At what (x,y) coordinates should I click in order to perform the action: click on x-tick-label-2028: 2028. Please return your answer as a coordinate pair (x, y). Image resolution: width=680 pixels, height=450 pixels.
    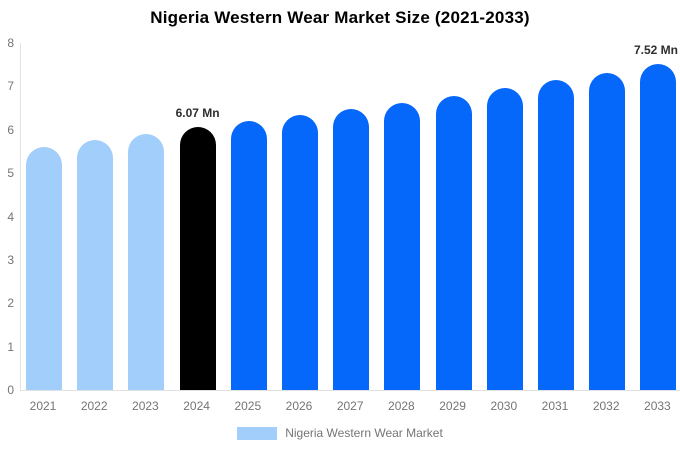
    Looking at the image, I should click on (401, 406).